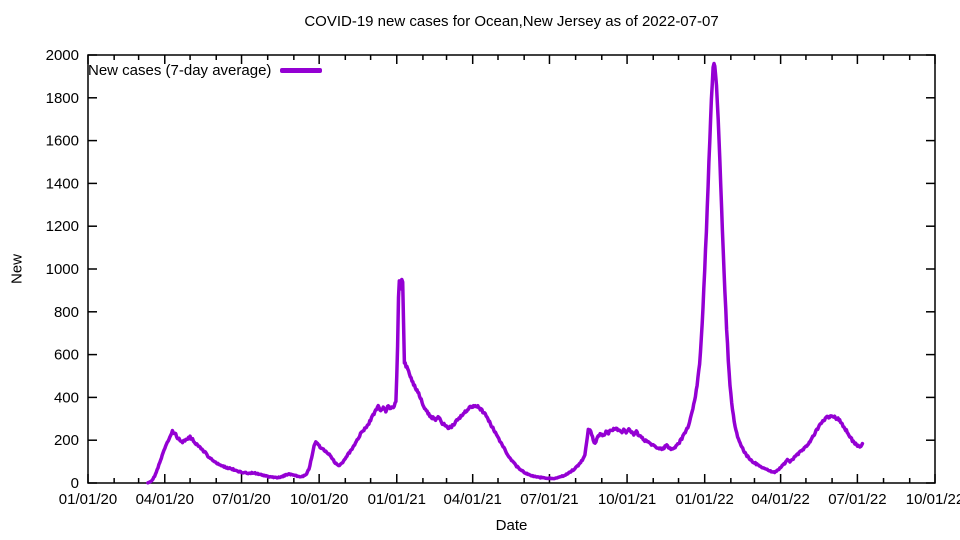  I want to click on y-tick-label: 2000, so click(62, 55).